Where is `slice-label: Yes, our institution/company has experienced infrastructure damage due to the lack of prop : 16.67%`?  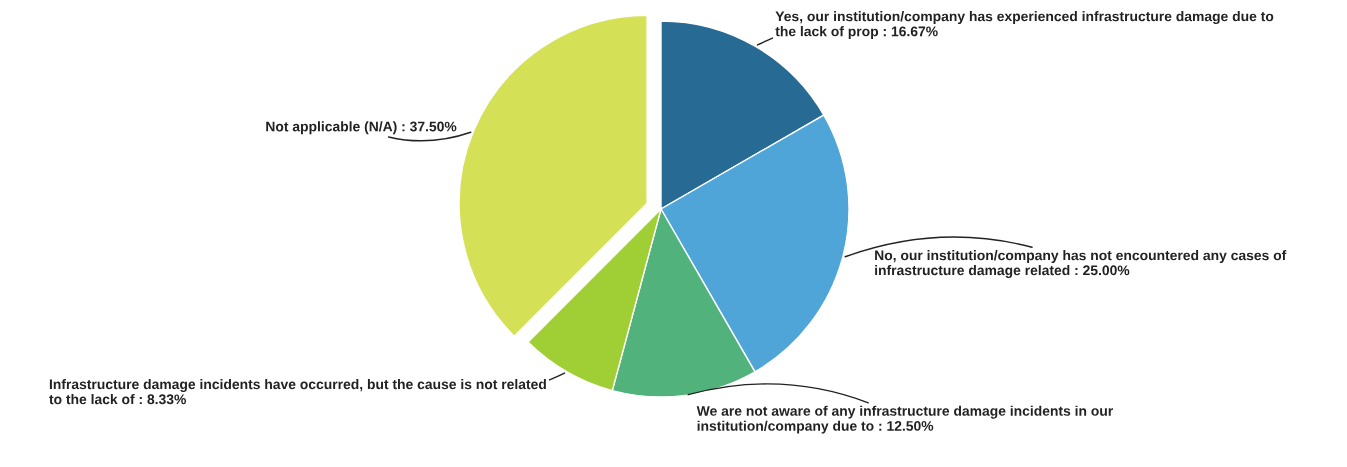
slice-label: Yes, our institution/company has experienced infrastructure damage due to the lack of prop : 16.67% is located at coordinates (1024, 25).